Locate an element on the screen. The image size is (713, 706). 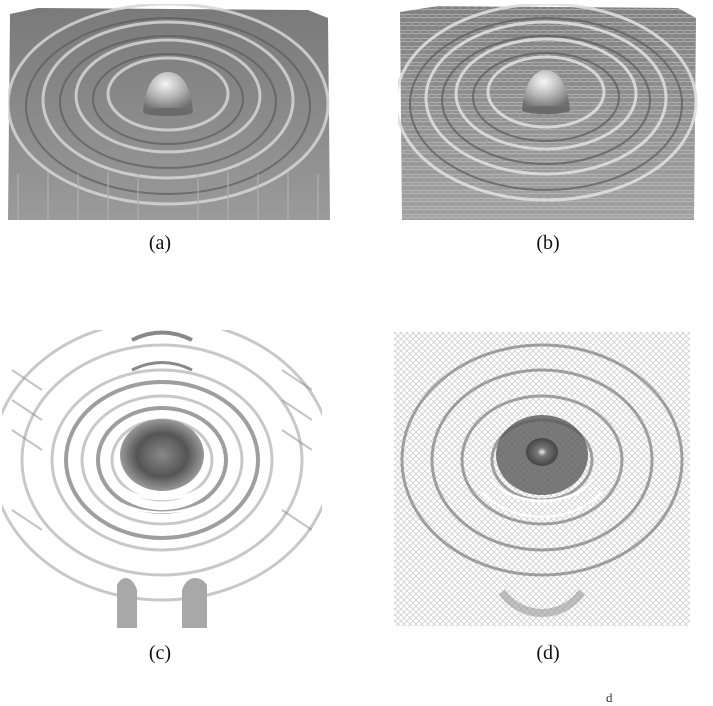
page-fragment: d is located at coordinates (609, 697).